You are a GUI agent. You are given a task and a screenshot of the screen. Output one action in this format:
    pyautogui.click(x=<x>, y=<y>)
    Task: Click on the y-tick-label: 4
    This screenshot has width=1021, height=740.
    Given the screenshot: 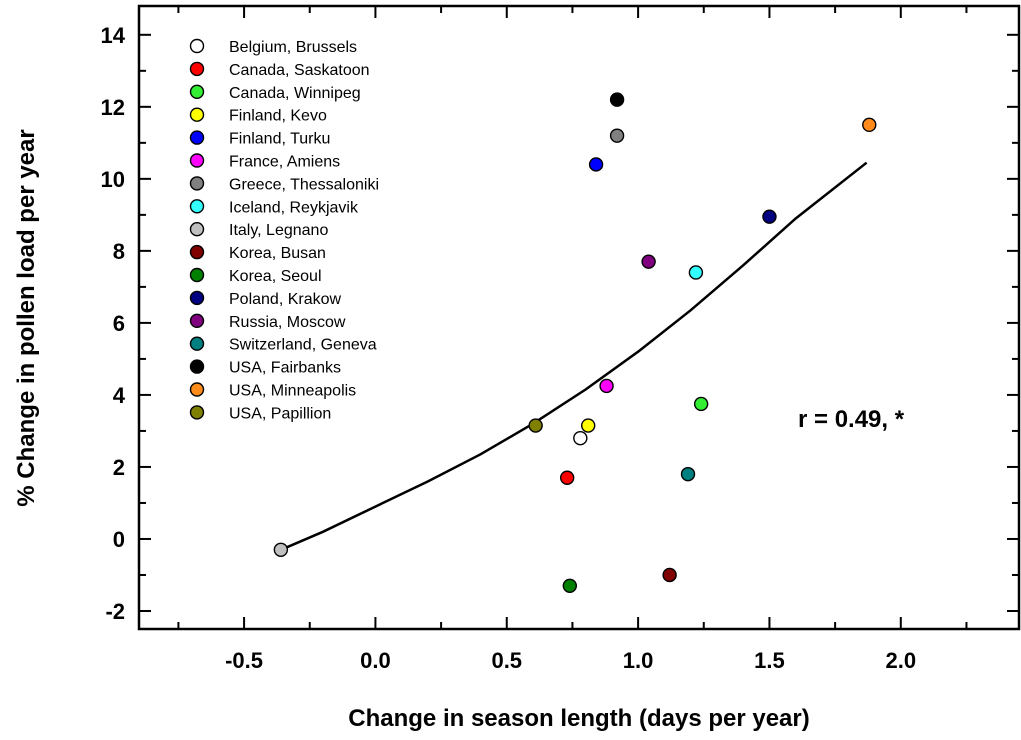 What is the action you would take?
    pyautogui.click(x=119, y=395)
    